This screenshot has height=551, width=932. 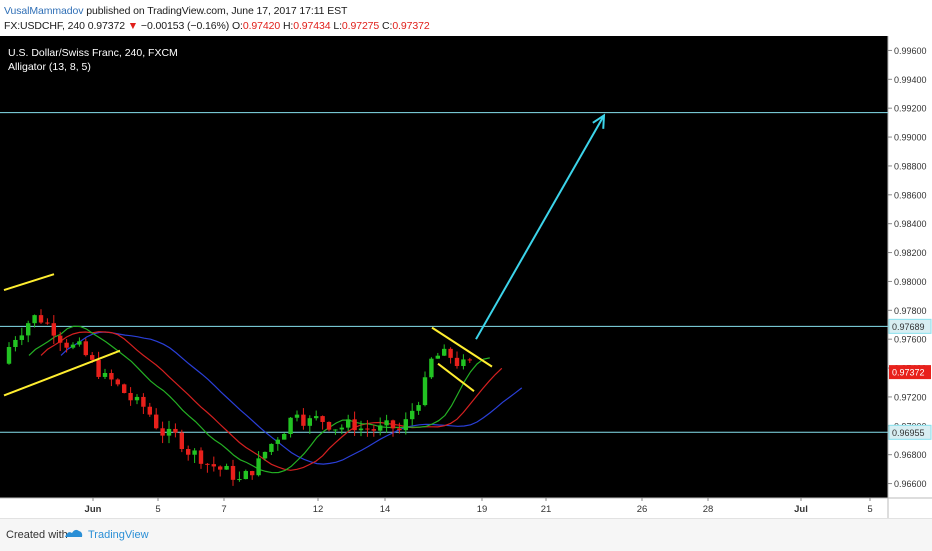 What do you see at coordinates (910, 224) in the screenshot?
I see `price-tick-label: 0.98400` at bounding box center [910, 224].